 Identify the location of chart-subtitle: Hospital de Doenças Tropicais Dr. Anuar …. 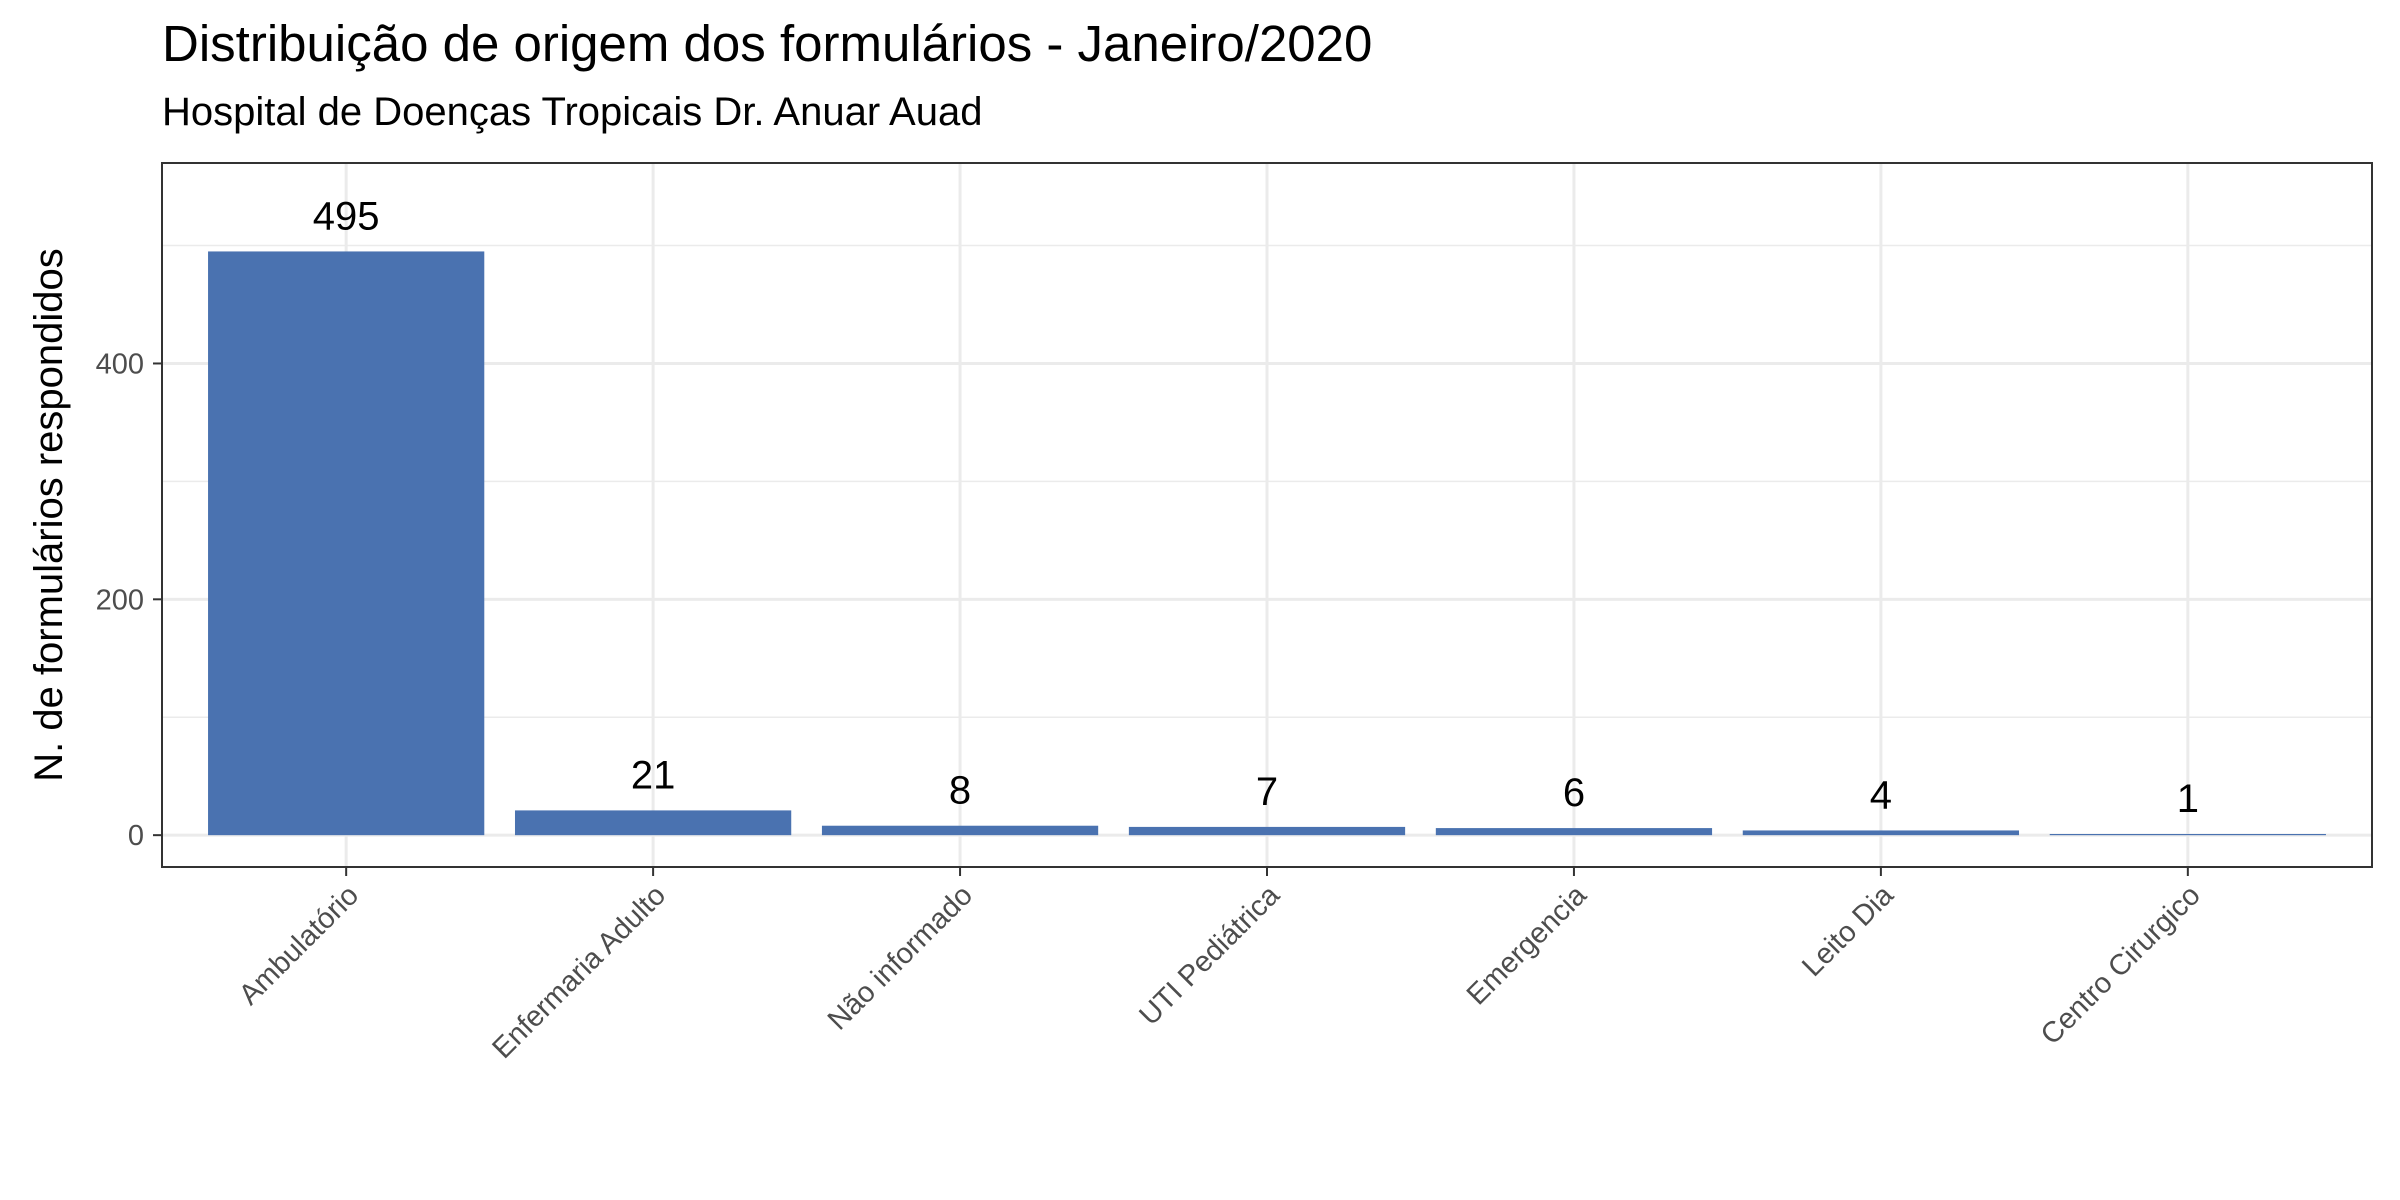
(572, 112).